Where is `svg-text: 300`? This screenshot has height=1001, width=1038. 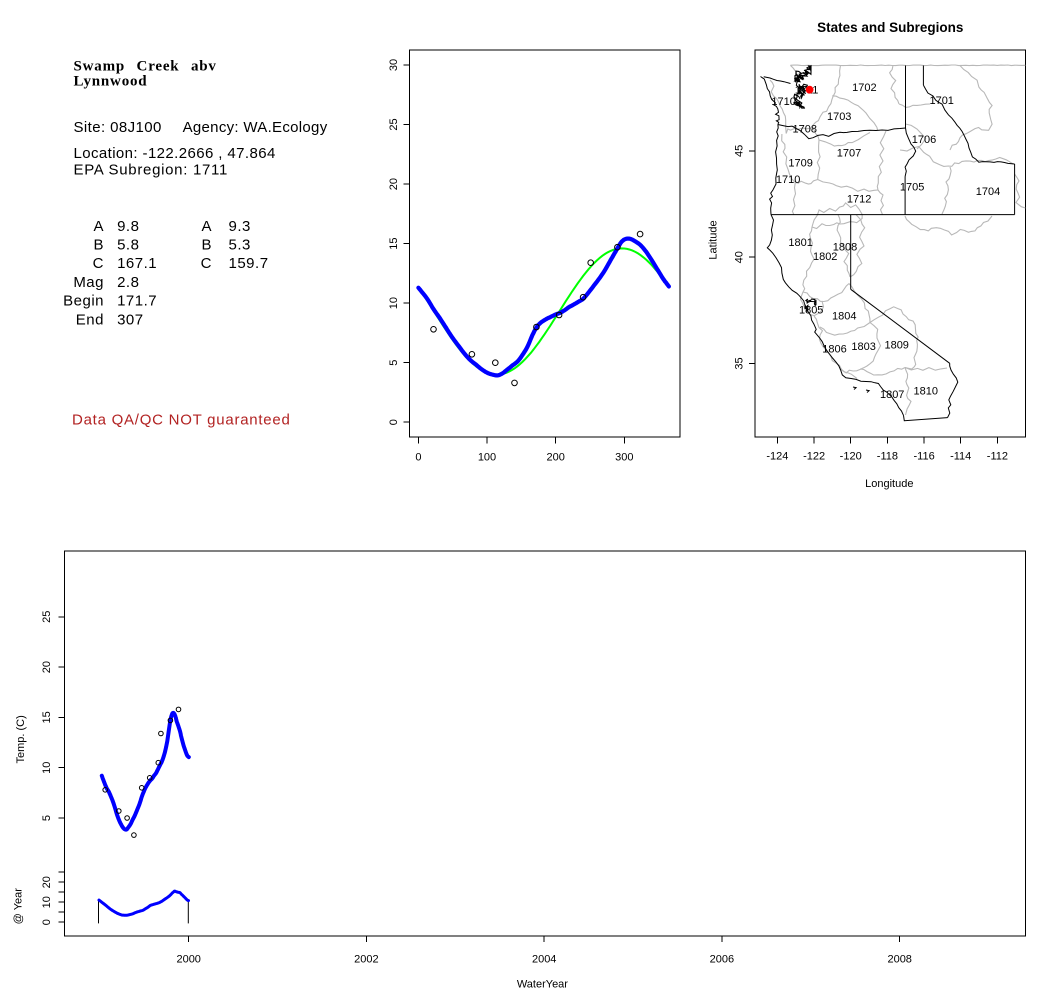 svg-text: 300 is located at coordinates (624, 457).